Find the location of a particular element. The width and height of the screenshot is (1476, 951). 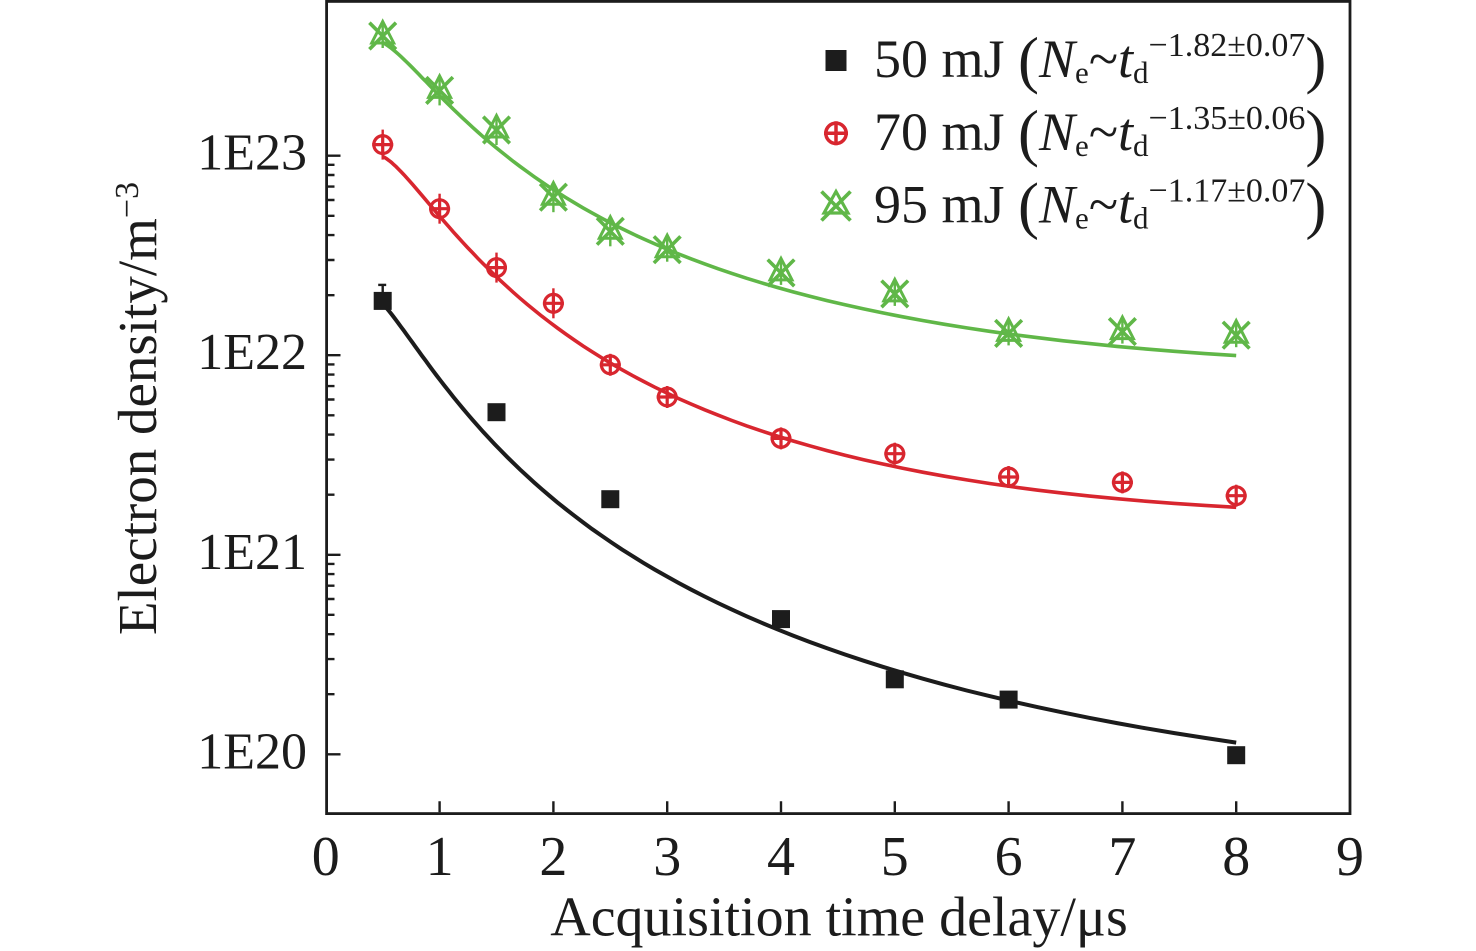

svg-text: 0 is located at coordinates (326, 857).